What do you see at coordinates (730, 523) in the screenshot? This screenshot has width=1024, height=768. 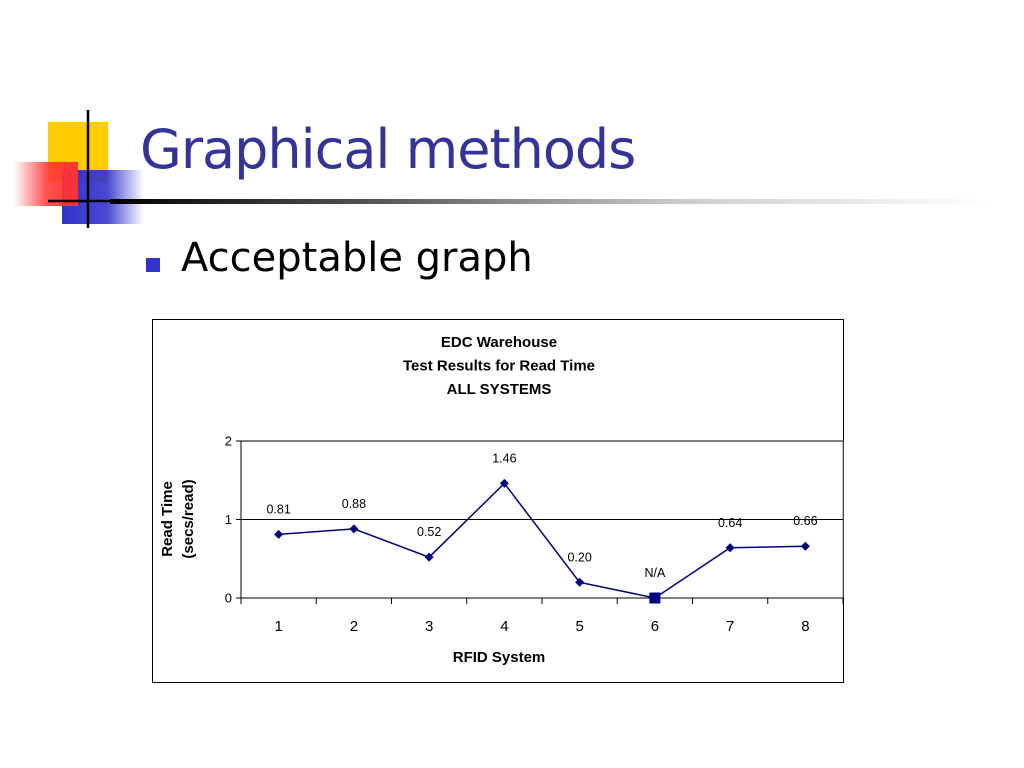 I see `data-label: 0.64` at bounding box center [730, 523].